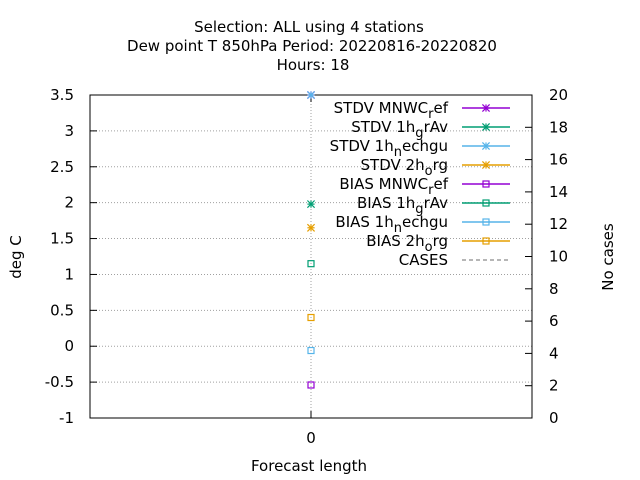 This screenshot has width=640, height=480. I want to click on y-tick-label: -1, so click(66, 418).